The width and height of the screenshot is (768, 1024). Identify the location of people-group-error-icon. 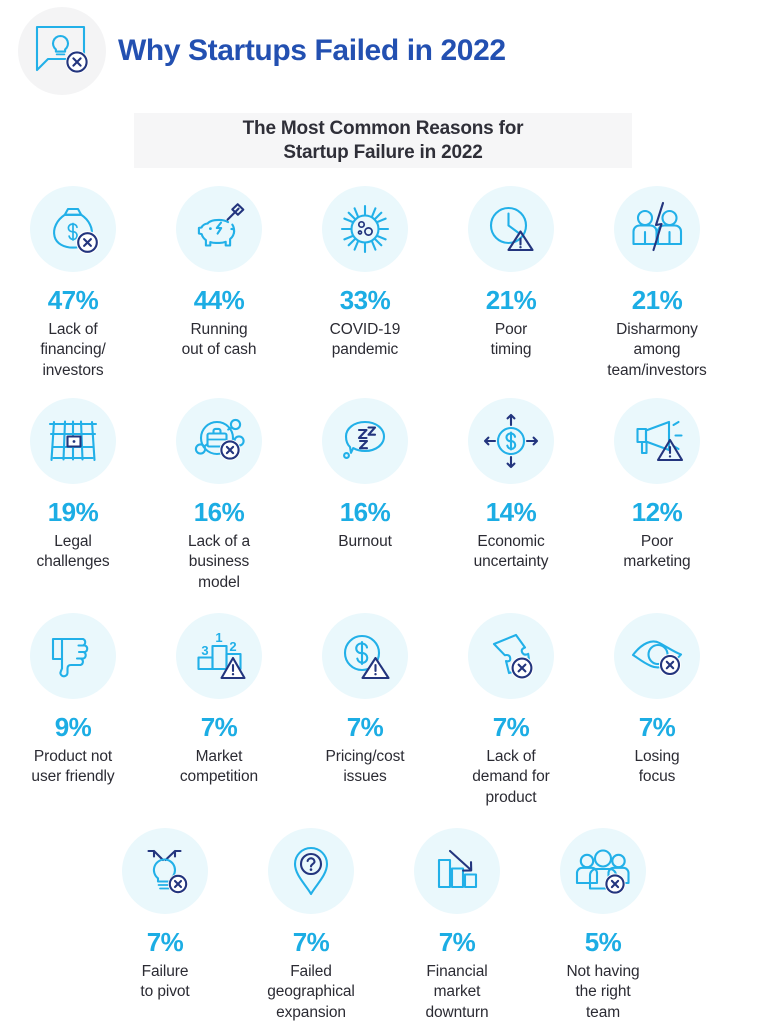
(603, 871).